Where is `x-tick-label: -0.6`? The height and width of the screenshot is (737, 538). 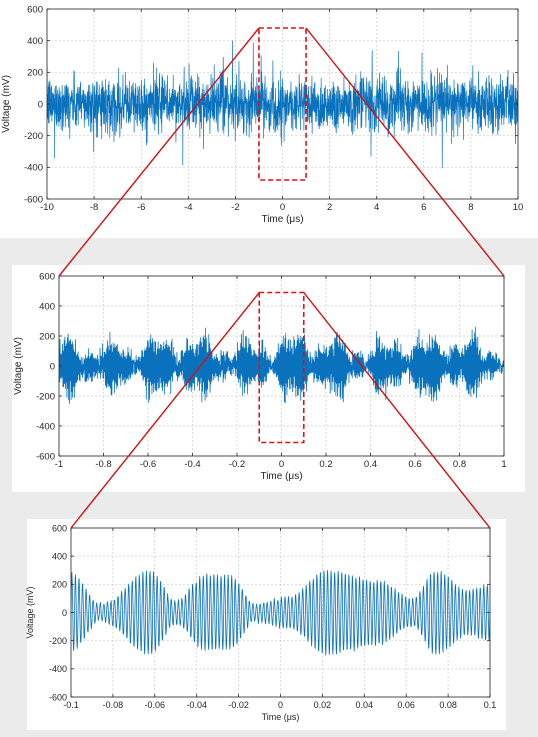 x-tick-label: -0.6 is located at coordinates (148, 464).